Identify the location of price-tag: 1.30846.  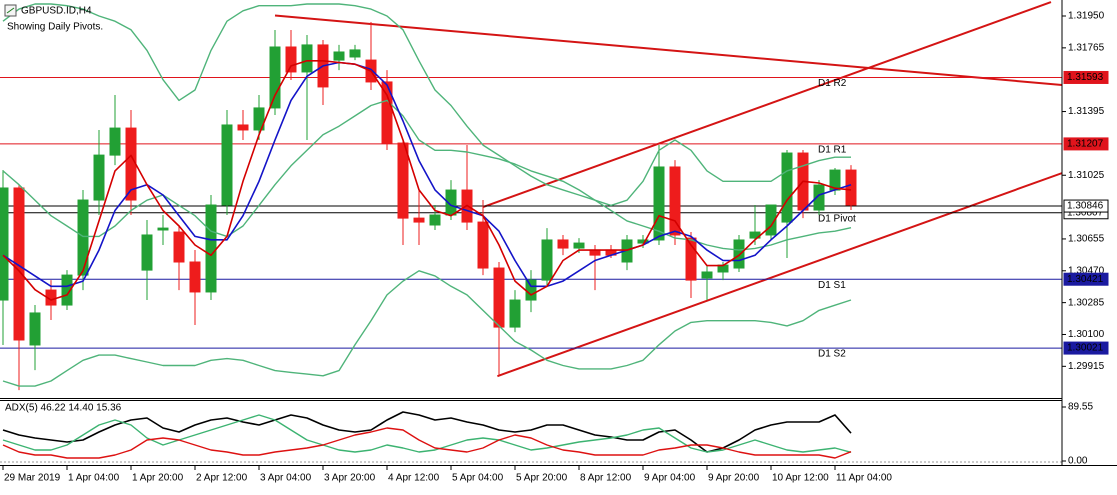
(1085, 206).